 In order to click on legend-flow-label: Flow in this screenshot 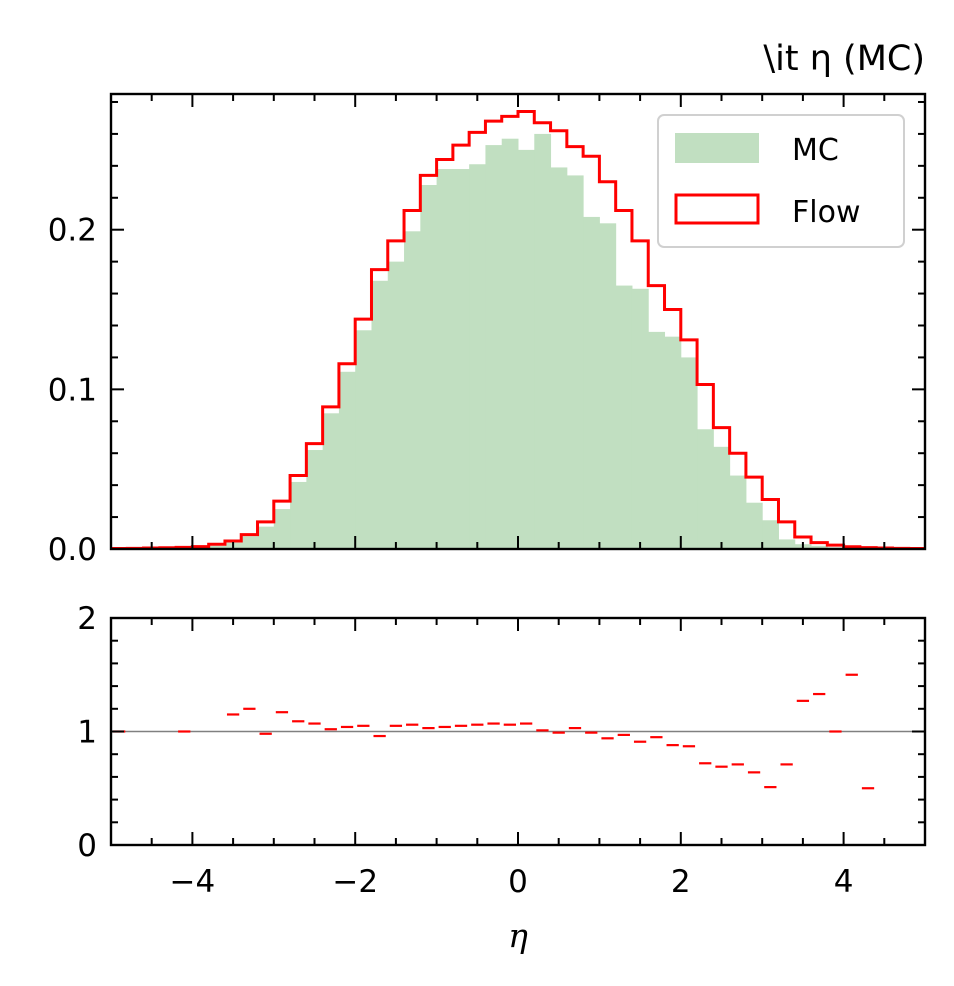, I will do `click(826, 212)`.